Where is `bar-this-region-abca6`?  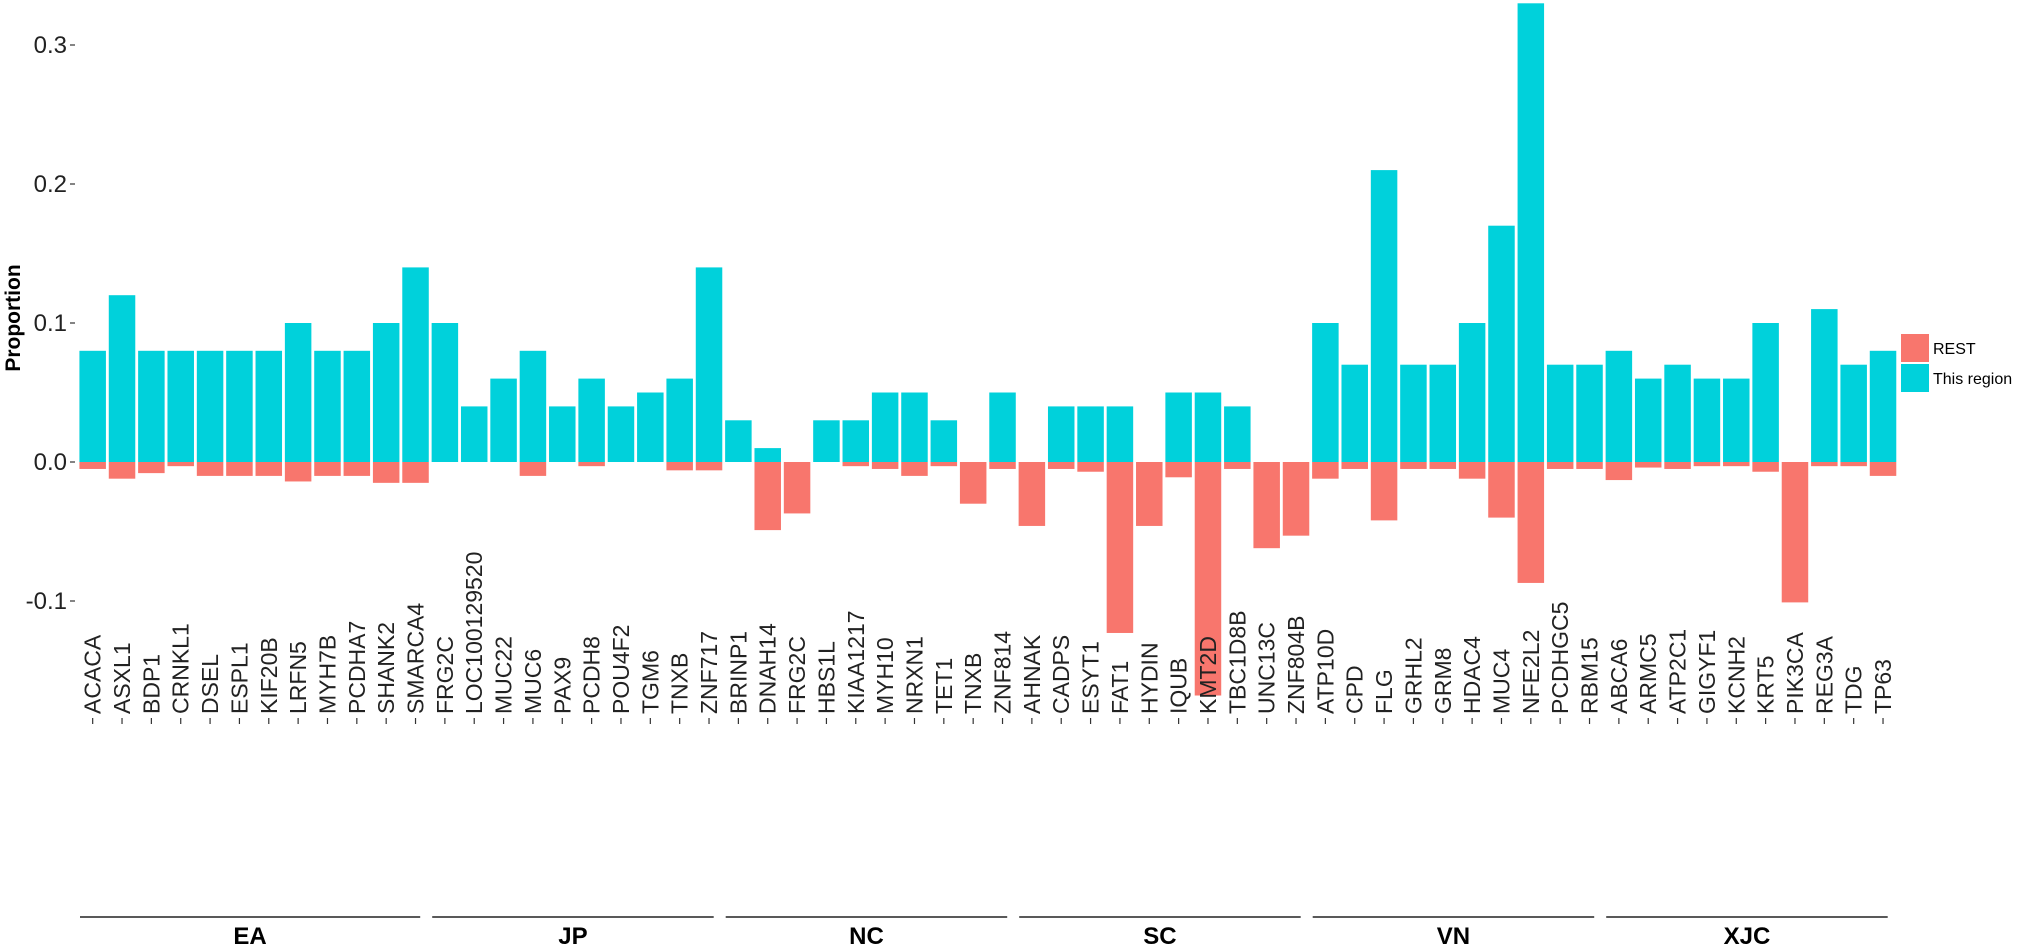 bar-this-region-abca6 is located at coordinates (1619, 406).